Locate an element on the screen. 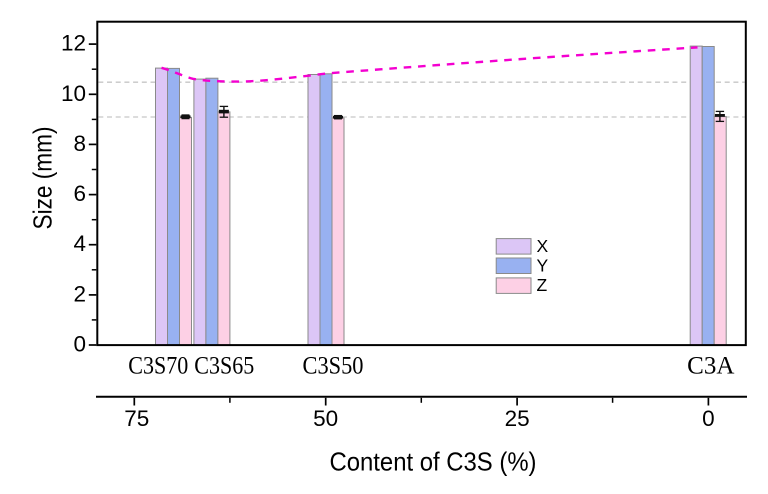 This screenshot has width=768, height=494. svg-text: 4 is located at coordinates (79, 243).